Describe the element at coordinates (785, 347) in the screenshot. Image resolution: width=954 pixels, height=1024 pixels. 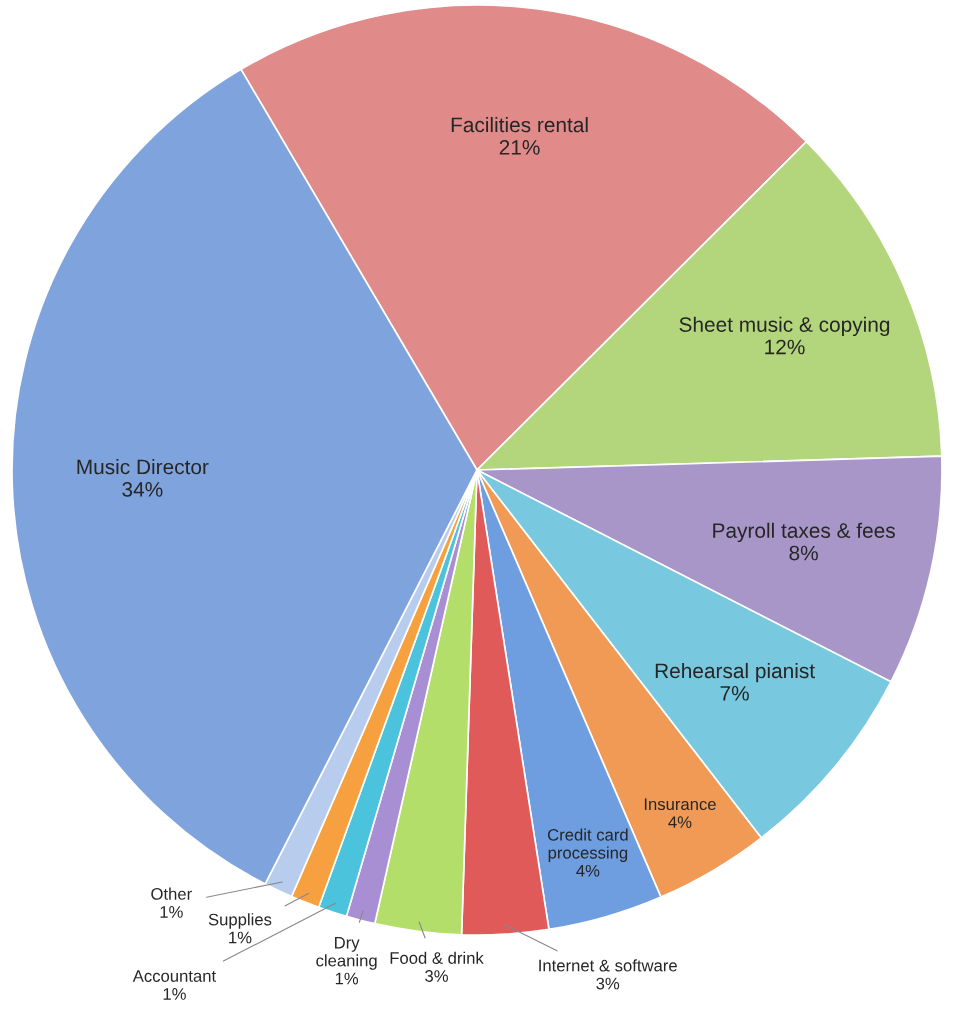
I see `data-label: 12%` at that location.